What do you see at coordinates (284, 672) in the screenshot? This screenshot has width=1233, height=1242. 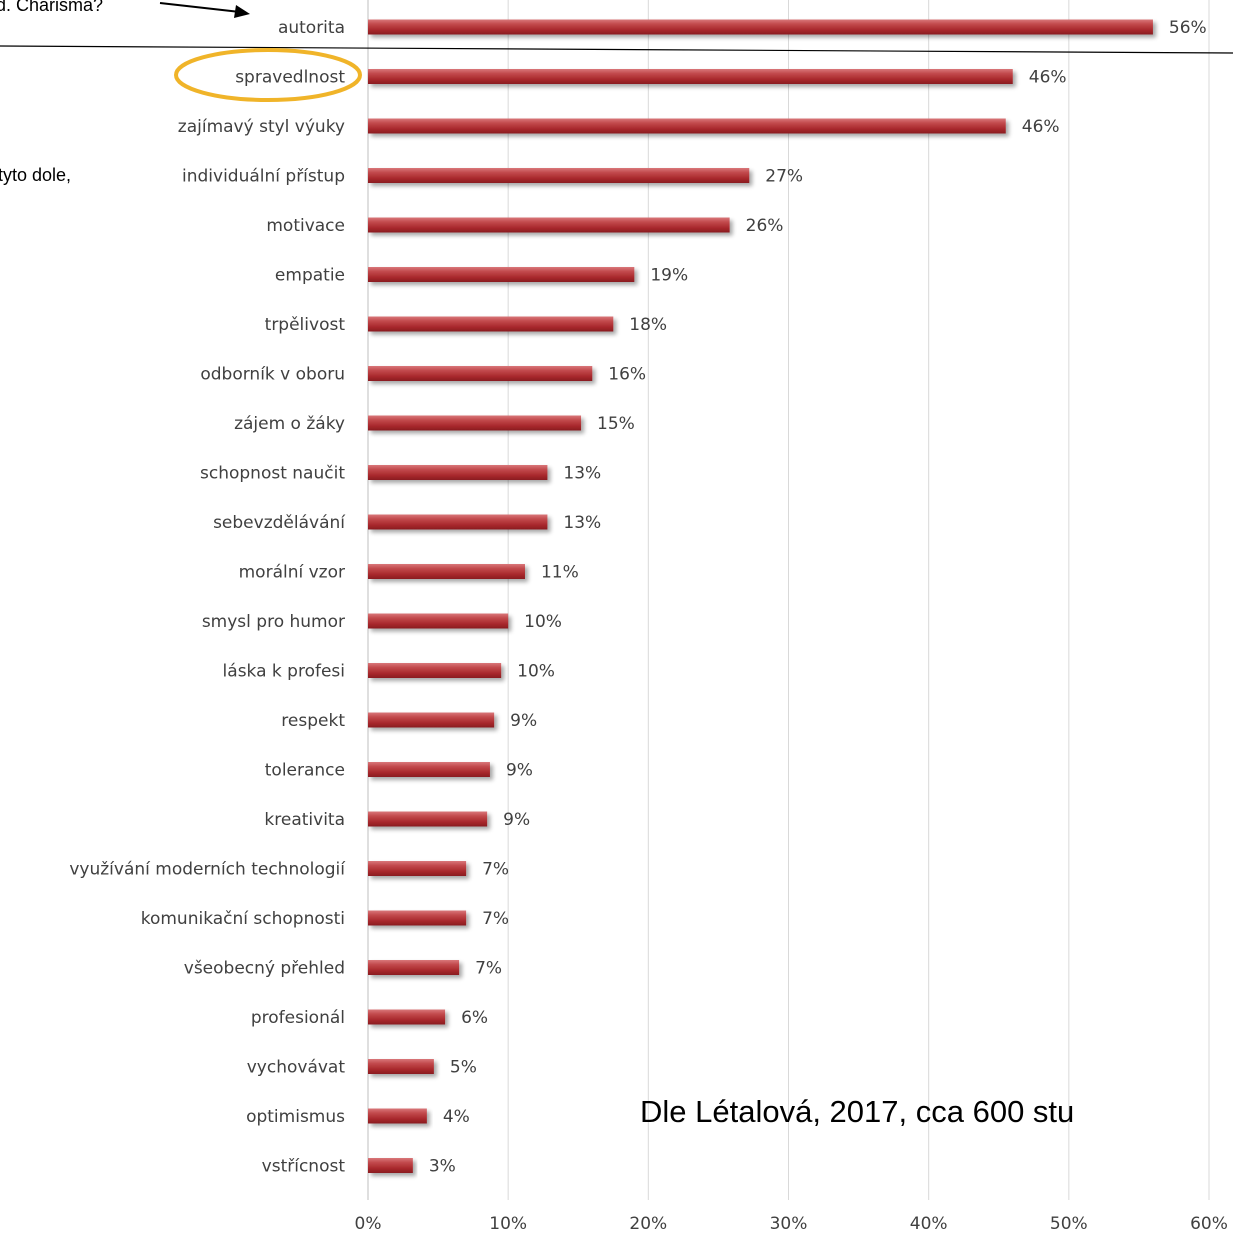 I see `category-label: láska k profesi` at bounding box center [284, 672].